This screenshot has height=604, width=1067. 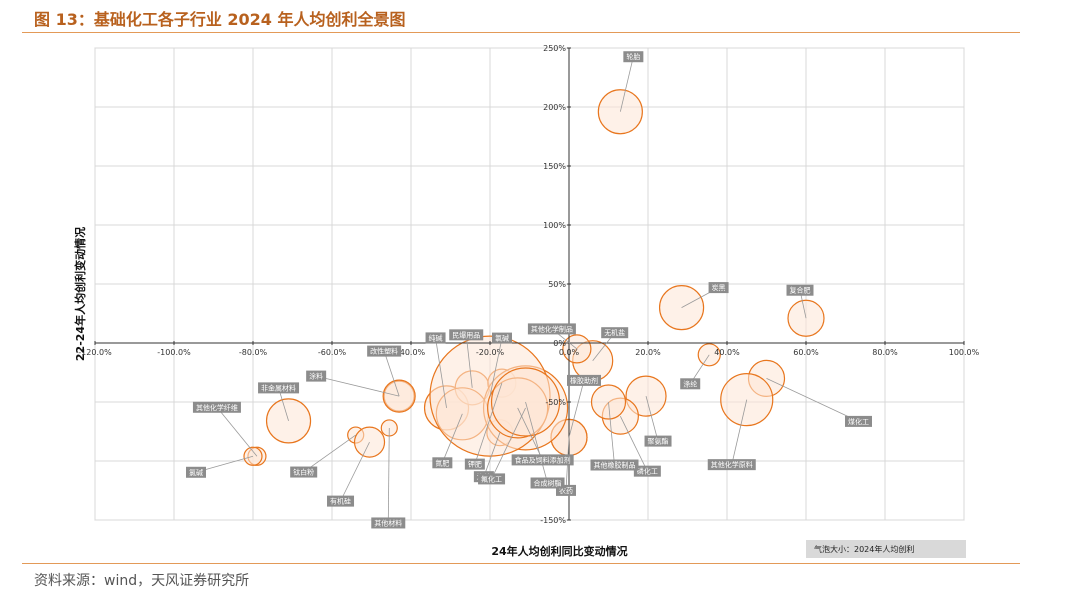 I want to click on y-tick-label: 250%, so click(x=554, y=48).